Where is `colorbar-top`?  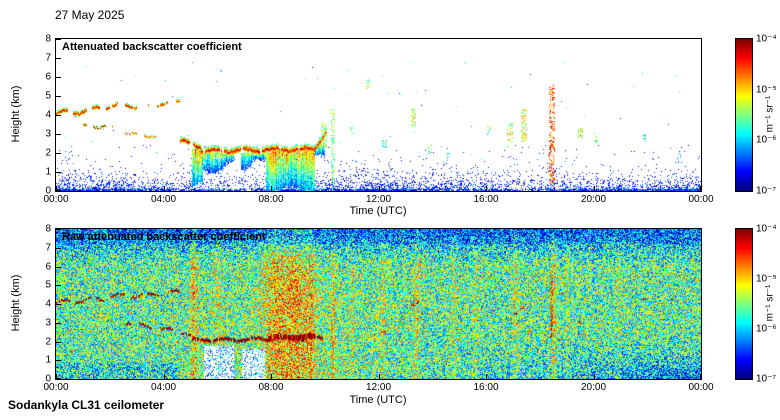 colorbar-top is located at coordinates (744, 115).